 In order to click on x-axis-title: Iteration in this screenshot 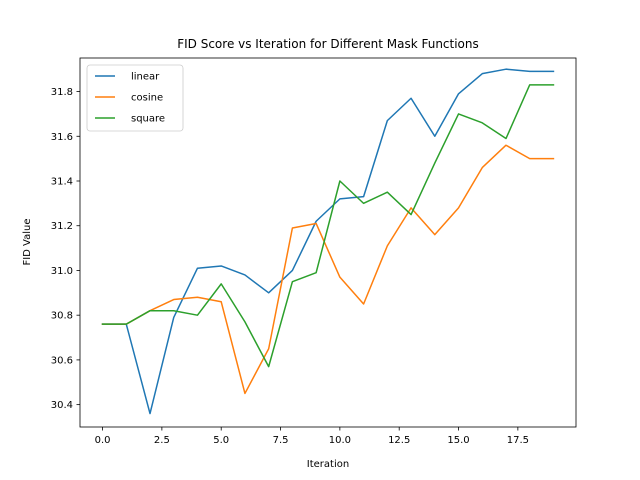, I will do `click(328, 464)`.